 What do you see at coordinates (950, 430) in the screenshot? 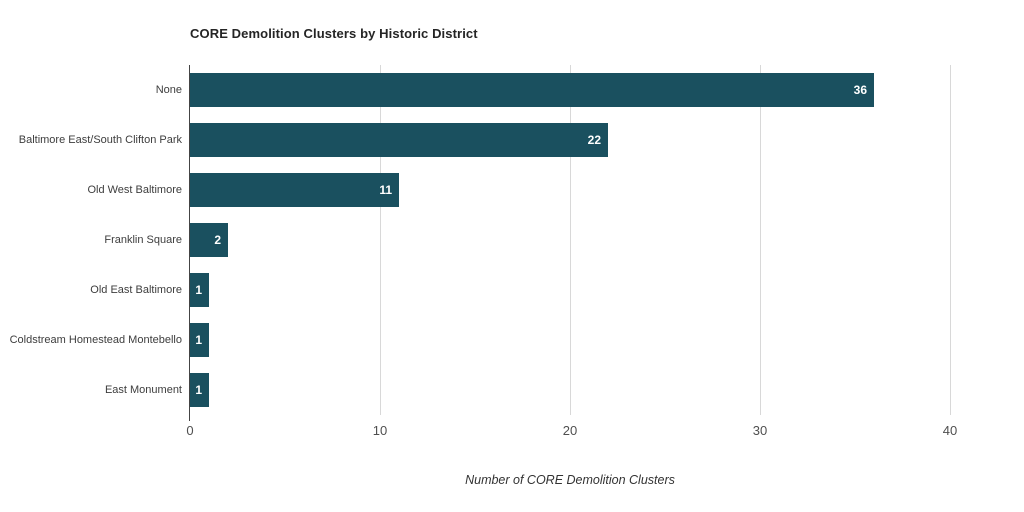
I see `x-tick-label: 40` at bounding box center [950, 430].